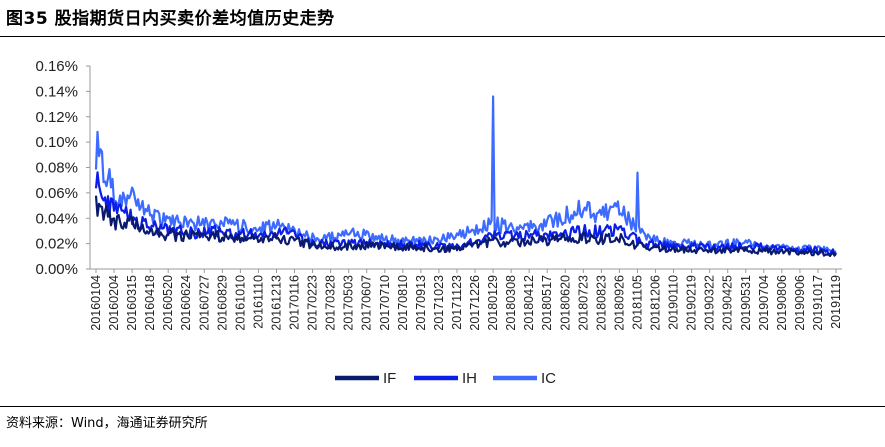  What do you see at coordinates (692, 303) in the screenshot?
I see `x-tick-label: 20190219` at bounding box center [692, 303].